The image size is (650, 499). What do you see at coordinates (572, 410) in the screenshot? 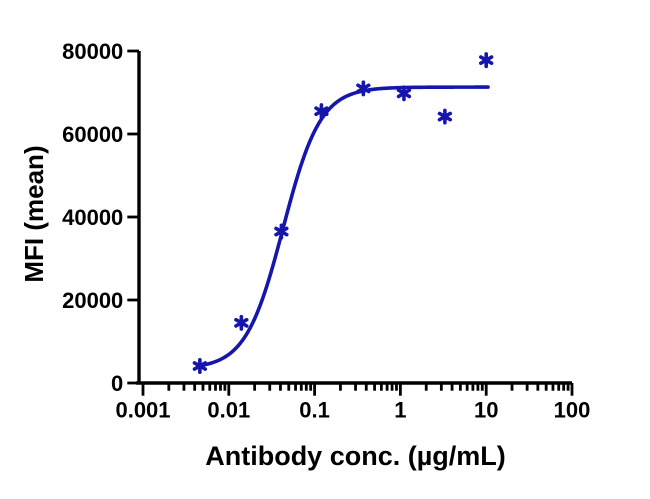
I see `x-tick-label: 100` at bounding box center [572, 410].